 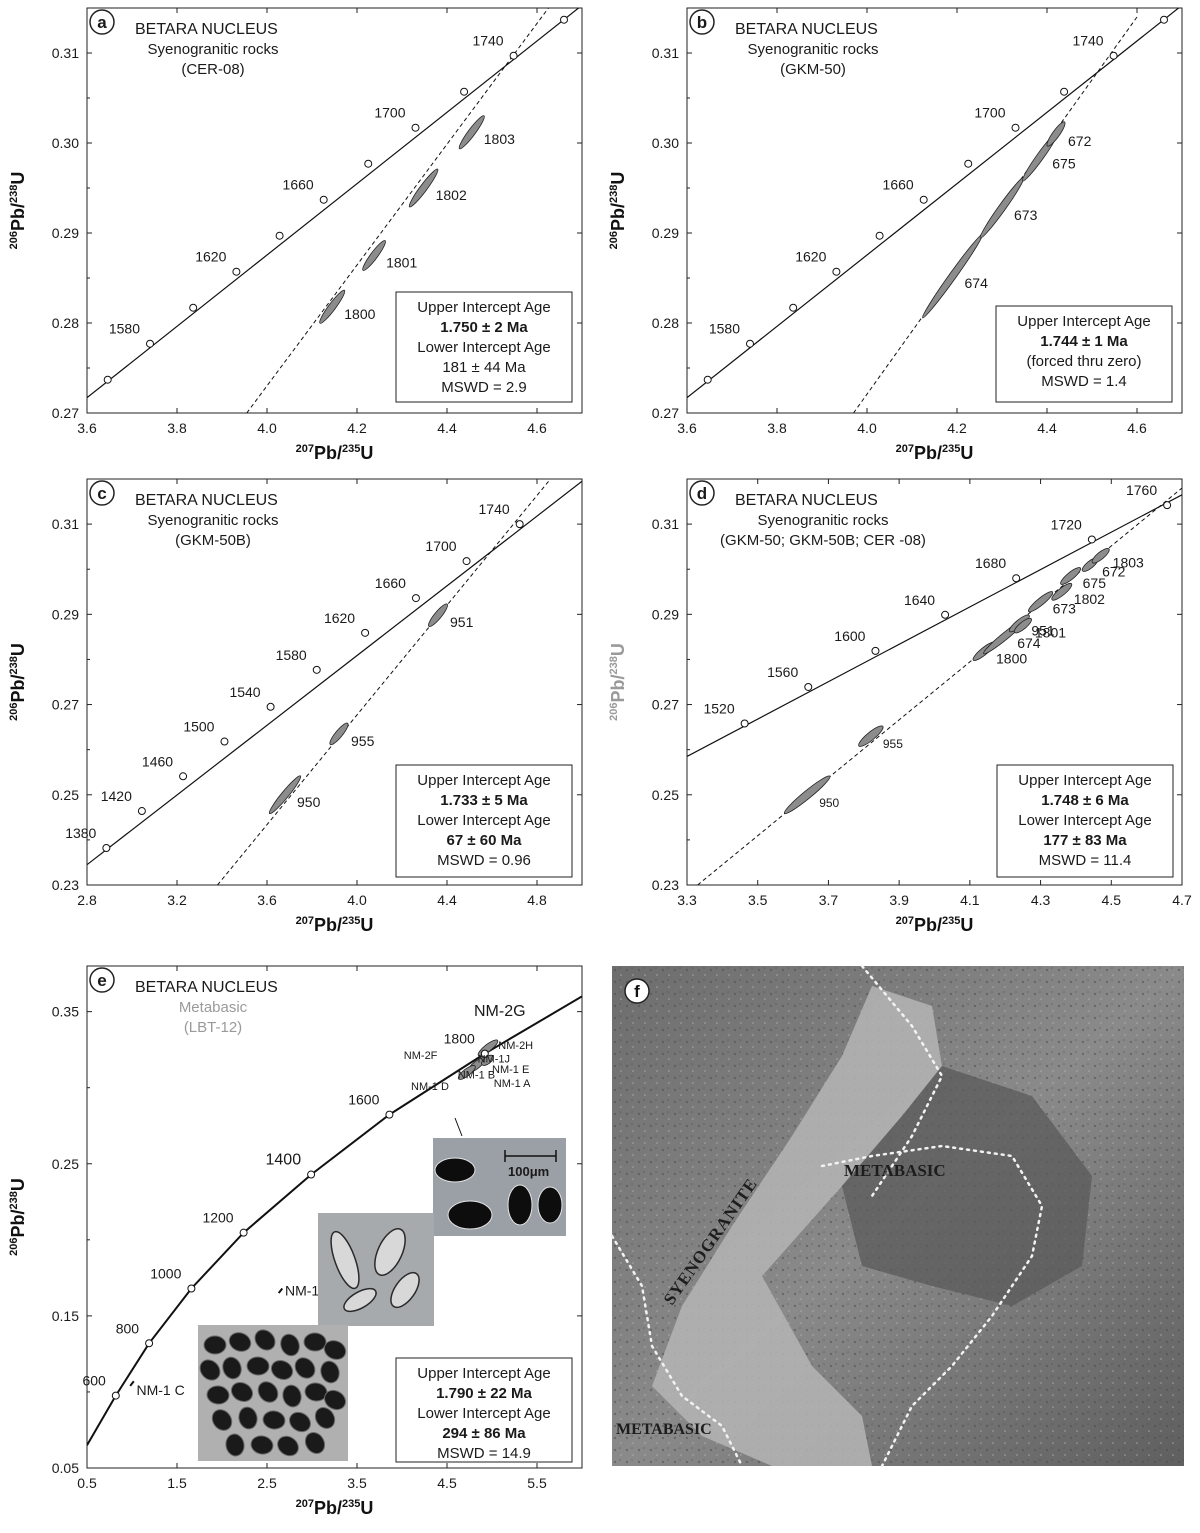 What do you see at coordinates (280, 1290) in the screenshot?
I see `grain-mark-nm-1i` at bounding box center [280, 1290].